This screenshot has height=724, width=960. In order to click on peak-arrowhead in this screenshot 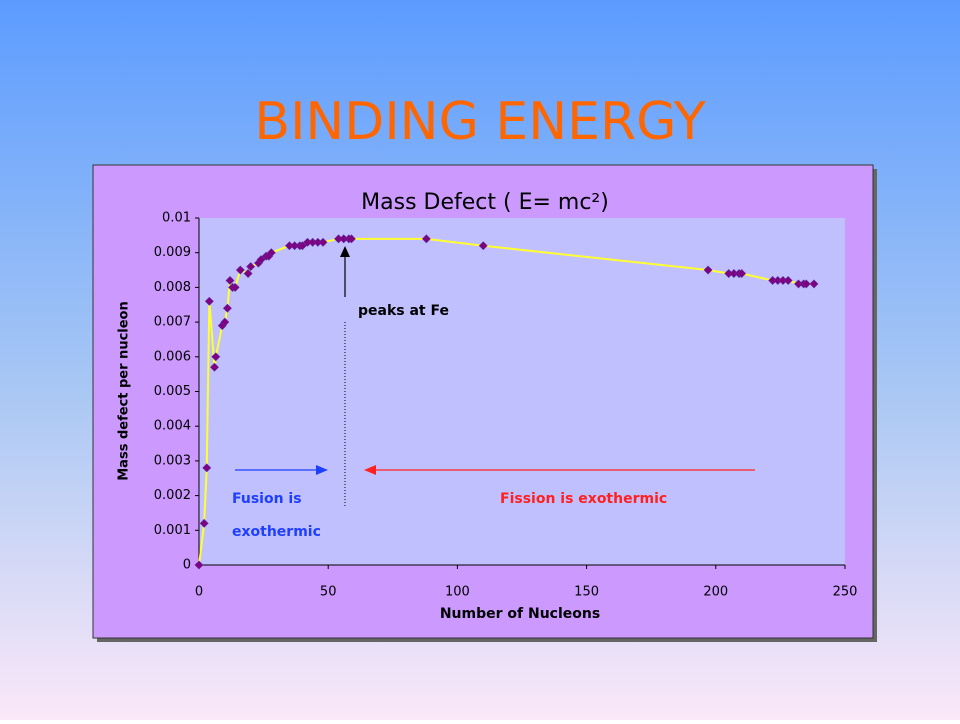, I will do `click(345, 251)`.